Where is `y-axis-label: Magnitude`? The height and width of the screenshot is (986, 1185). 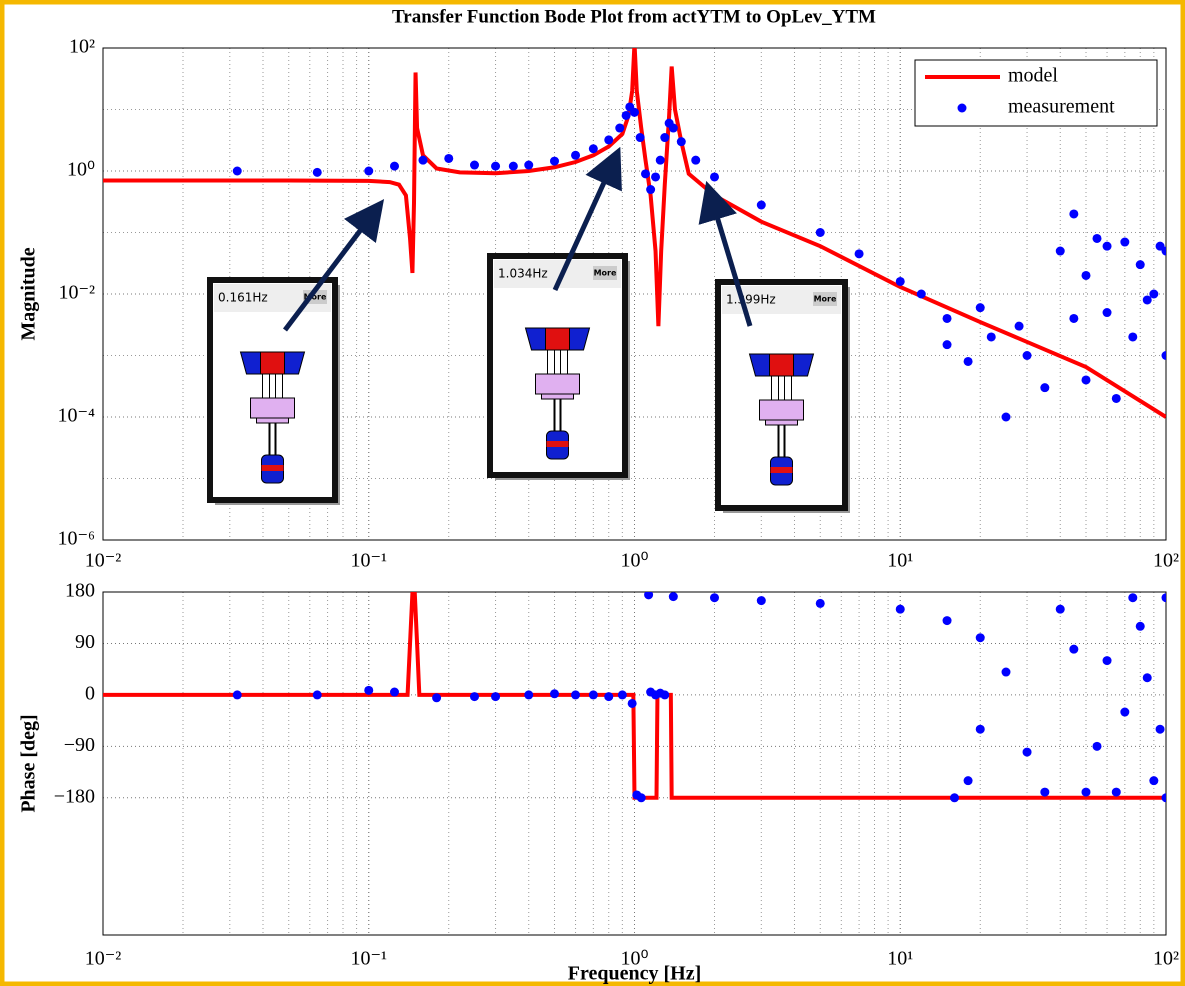
y-axis-label: Magnitude is located at coordinates (29, 293).